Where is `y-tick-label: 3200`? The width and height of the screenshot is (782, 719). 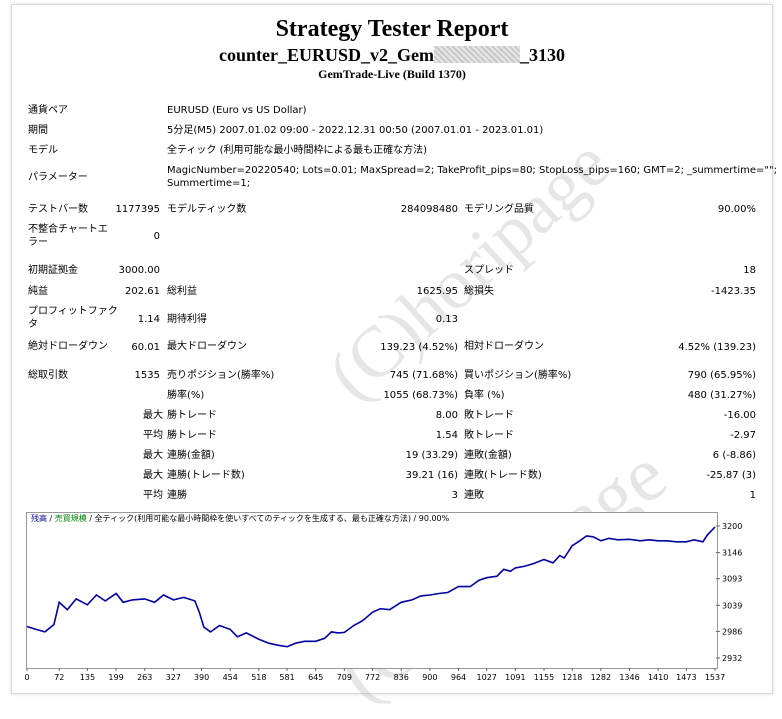
y-tick-label: 3200 is located at coordinates (732, 526).